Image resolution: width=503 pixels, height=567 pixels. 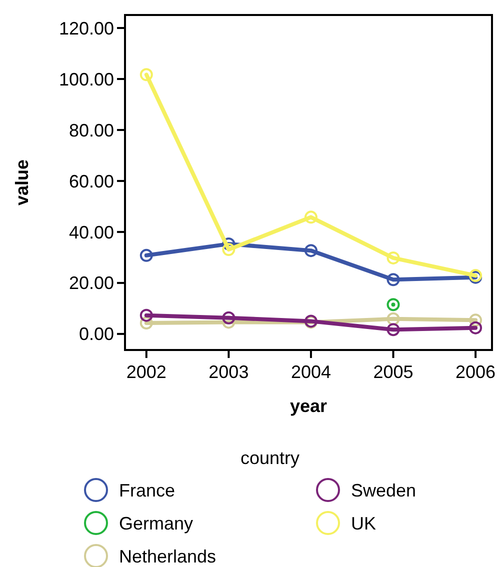 I want to click on x-tick-label: 2006, so click(x=476, y=372).